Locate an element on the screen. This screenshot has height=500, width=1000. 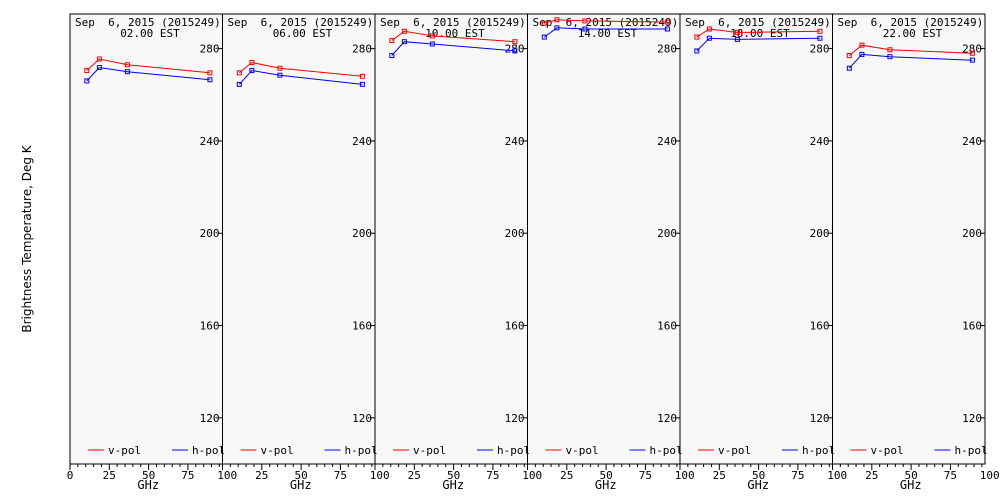
panel-time: 02.00 EST is located at coordinates (150, 33).